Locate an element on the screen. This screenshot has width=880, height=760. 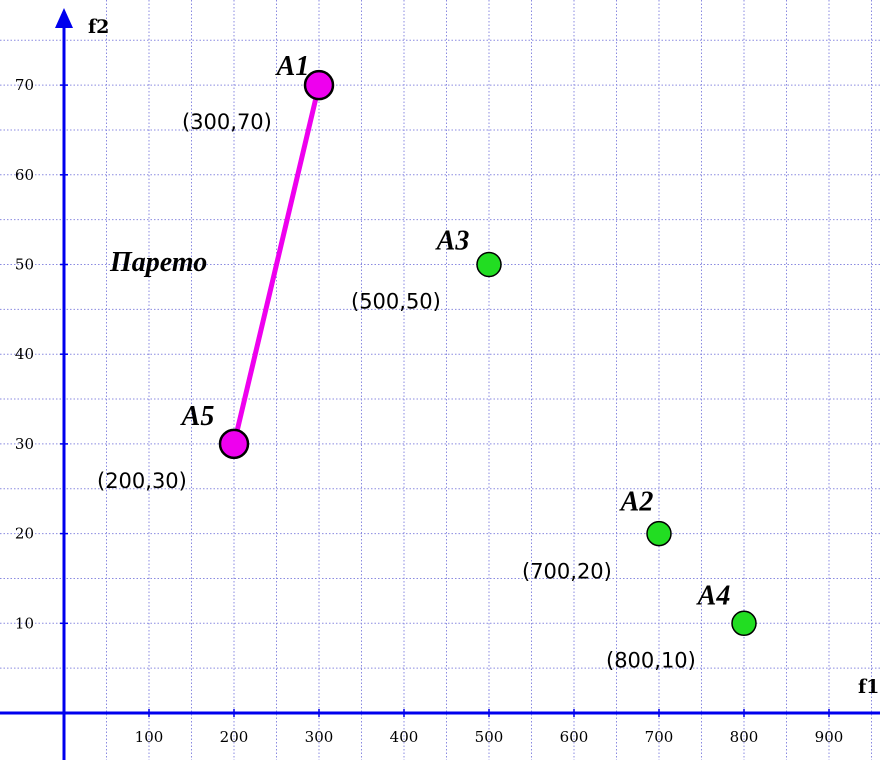
point-coord-a3: (500,50) is located at coordinates (396, 302).